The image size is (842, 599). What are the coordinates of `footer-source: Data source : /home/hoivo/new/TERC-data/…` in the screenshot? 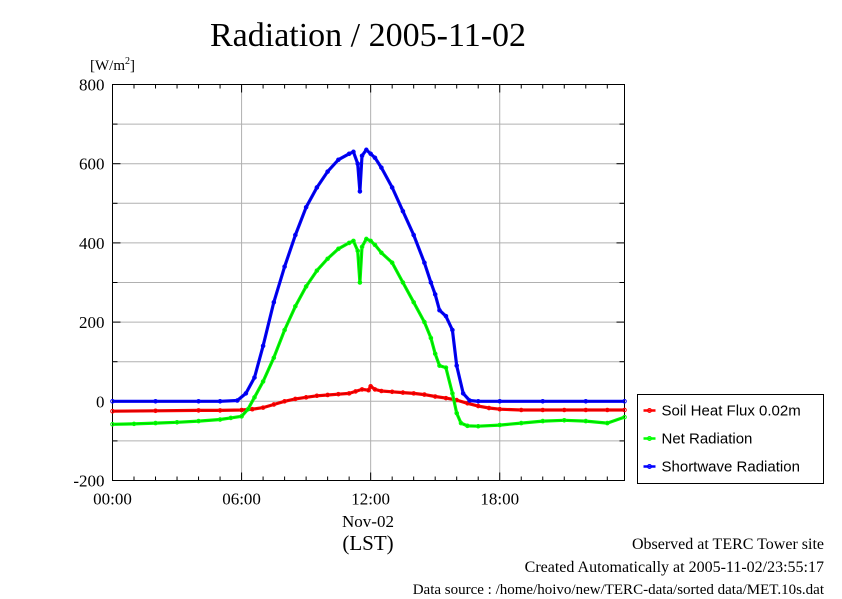 It's located at (618, 590).